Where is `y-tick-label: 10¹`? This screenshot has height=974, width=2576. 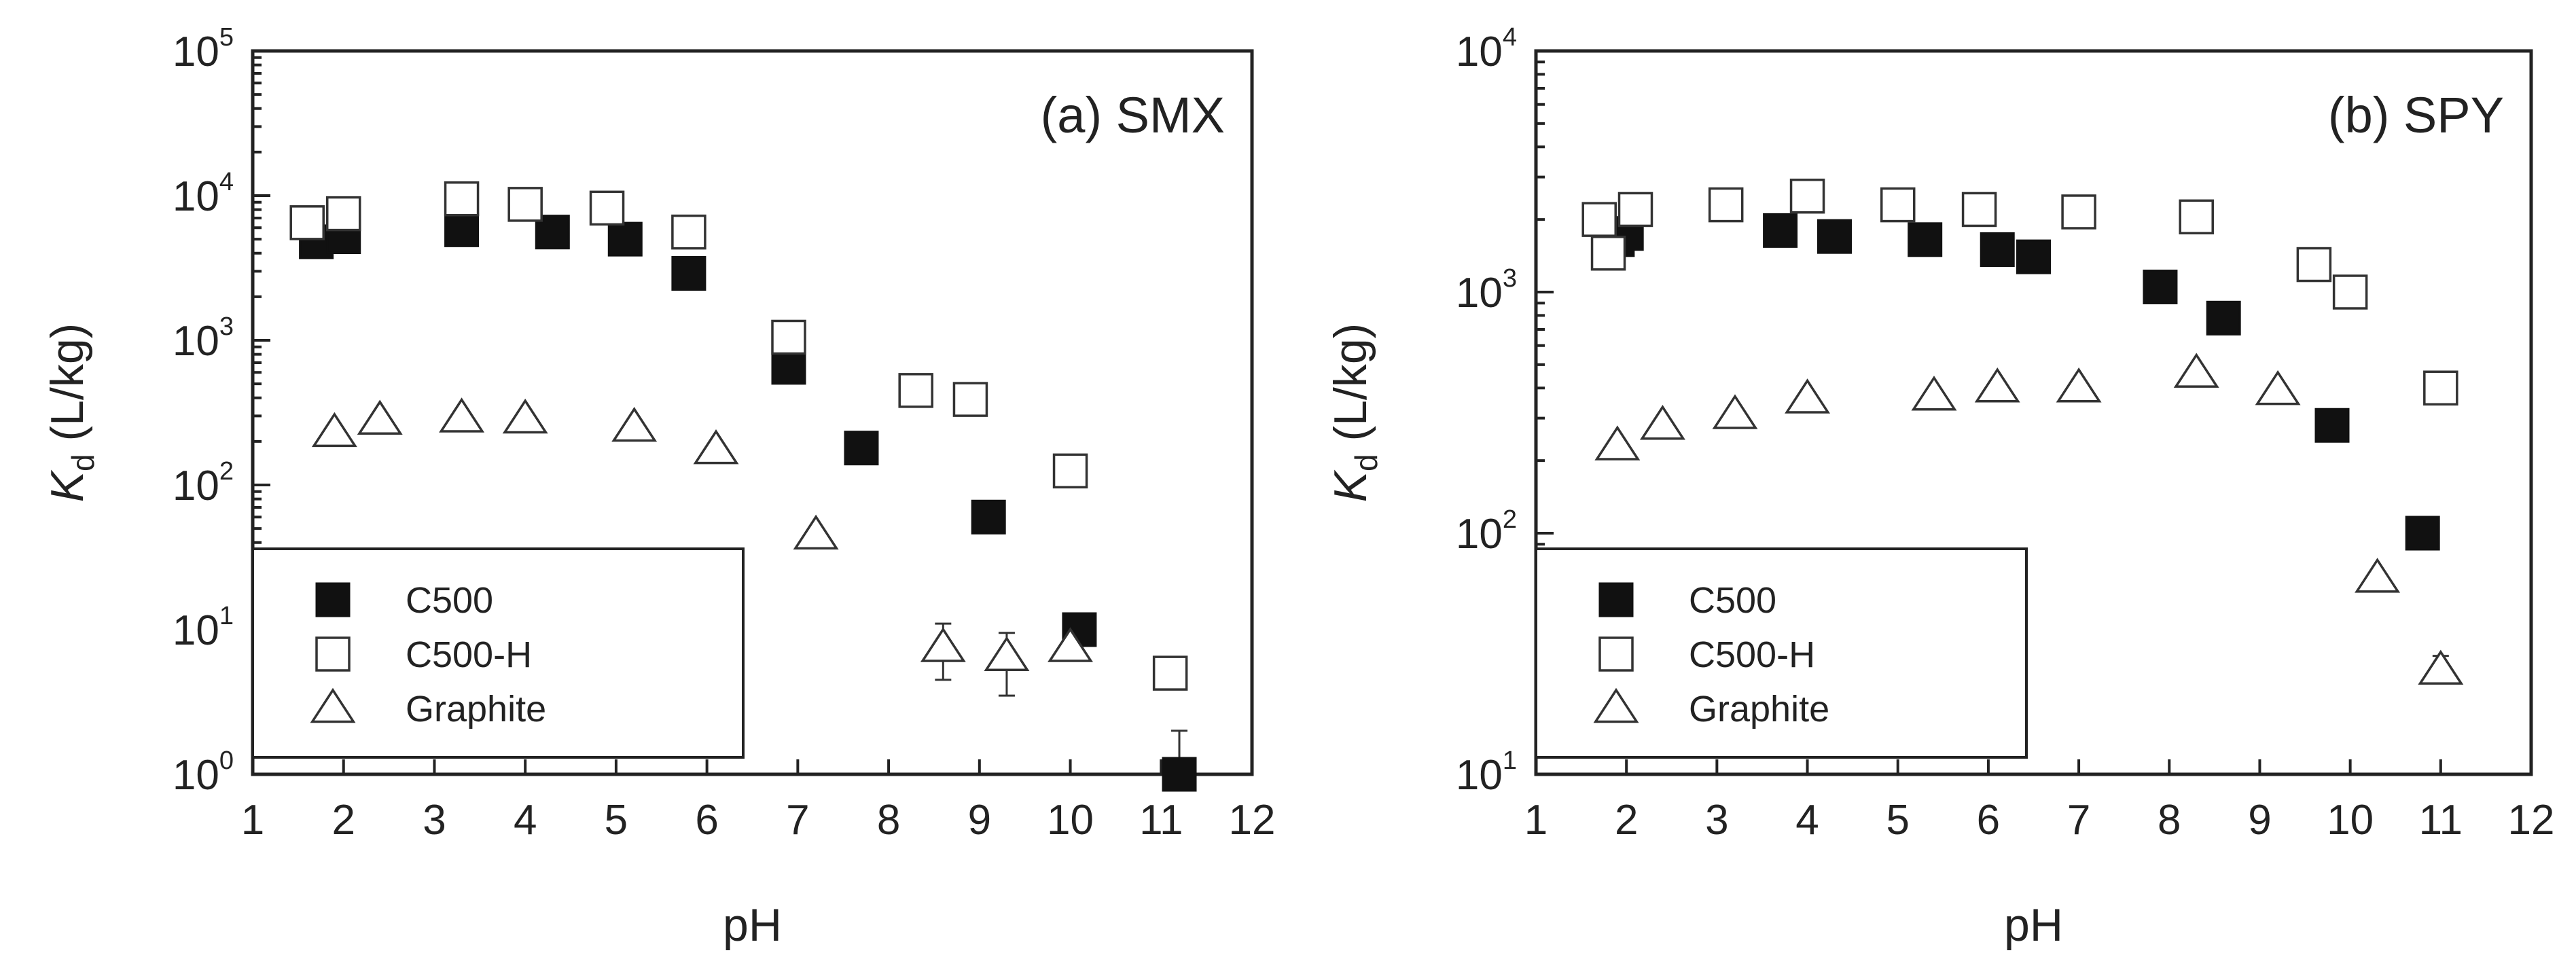
y-tick-label: 10¹ is located at coordinates (1487, 773).